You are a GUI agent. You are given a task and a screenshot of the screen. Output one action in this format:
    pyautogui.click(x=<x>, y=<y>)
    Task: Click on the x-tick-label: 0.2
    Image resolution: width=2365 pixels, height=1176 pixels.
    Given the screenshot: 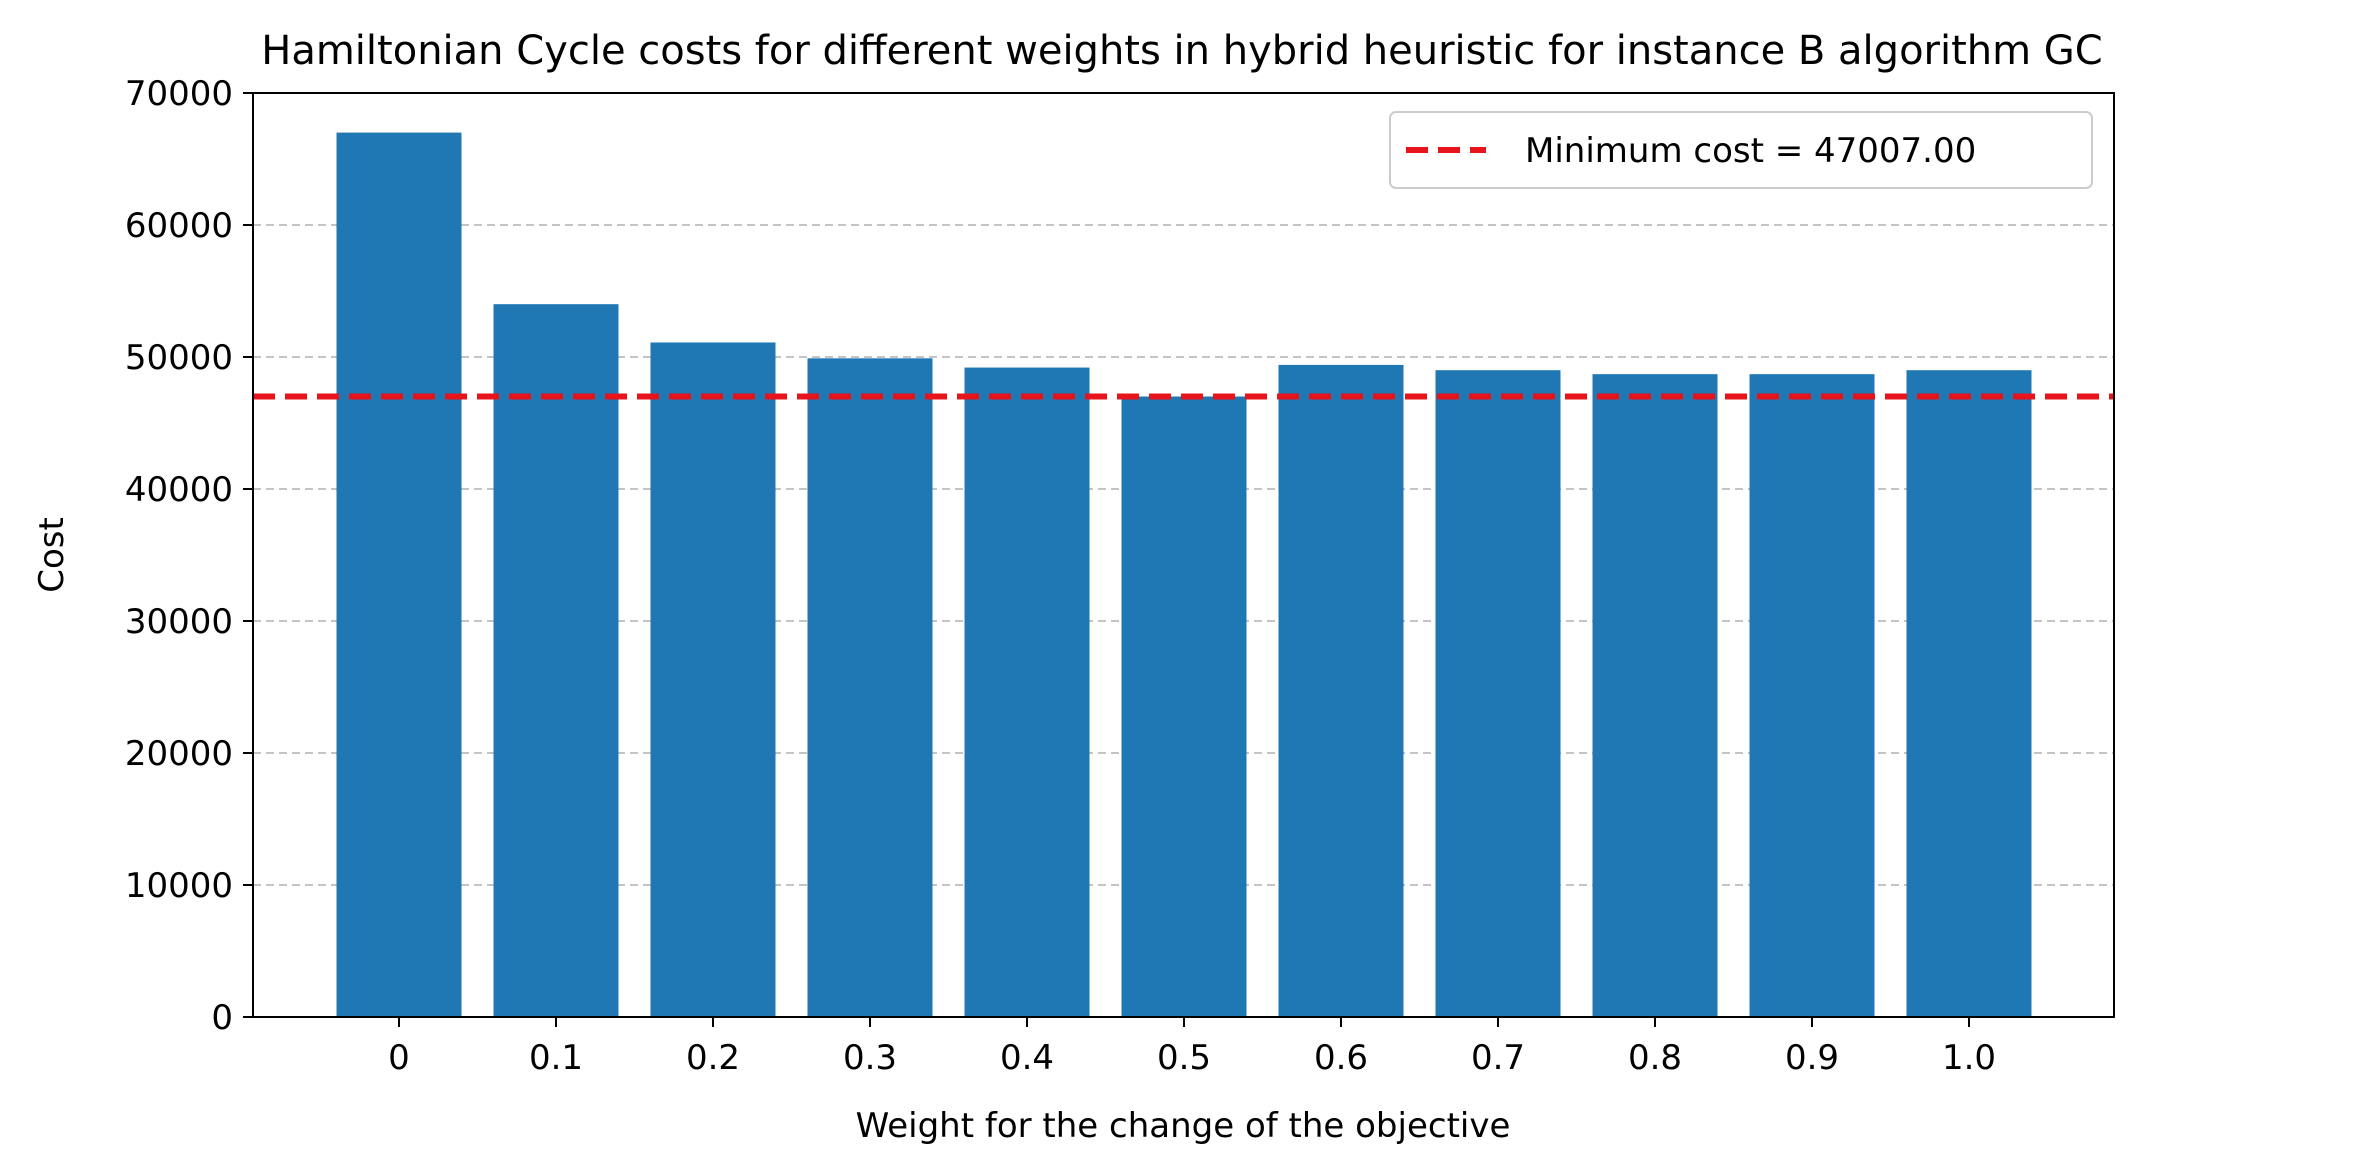 What is the action you would take?
    pyautogui.click(x=713, y=1058)
    